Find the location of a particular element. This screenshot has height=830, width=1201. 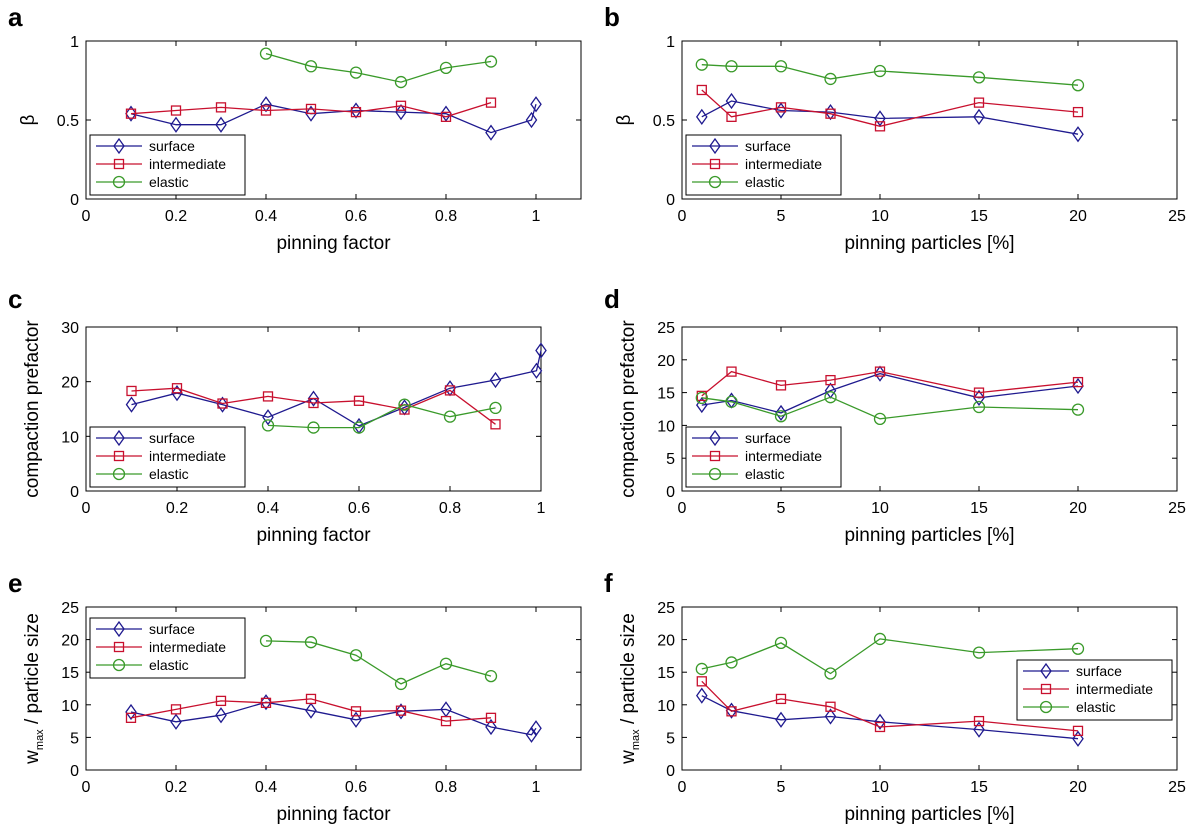

panel-label: f is located at coordinates (608, 583).